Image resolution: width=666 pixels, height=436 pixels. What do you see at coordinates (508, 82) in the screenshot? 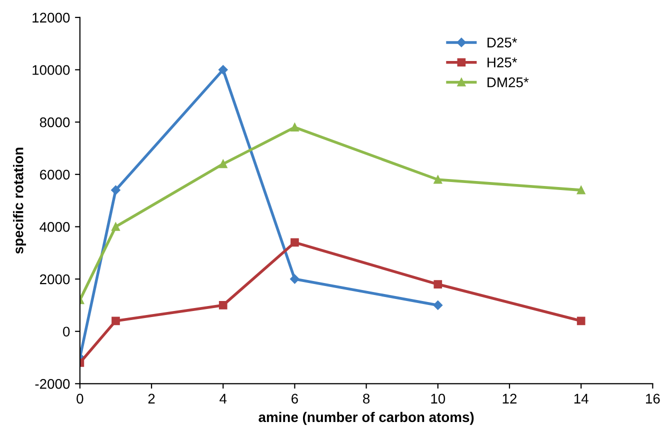
I see `legend-label: DM25*` at bounding box center [508, 82].